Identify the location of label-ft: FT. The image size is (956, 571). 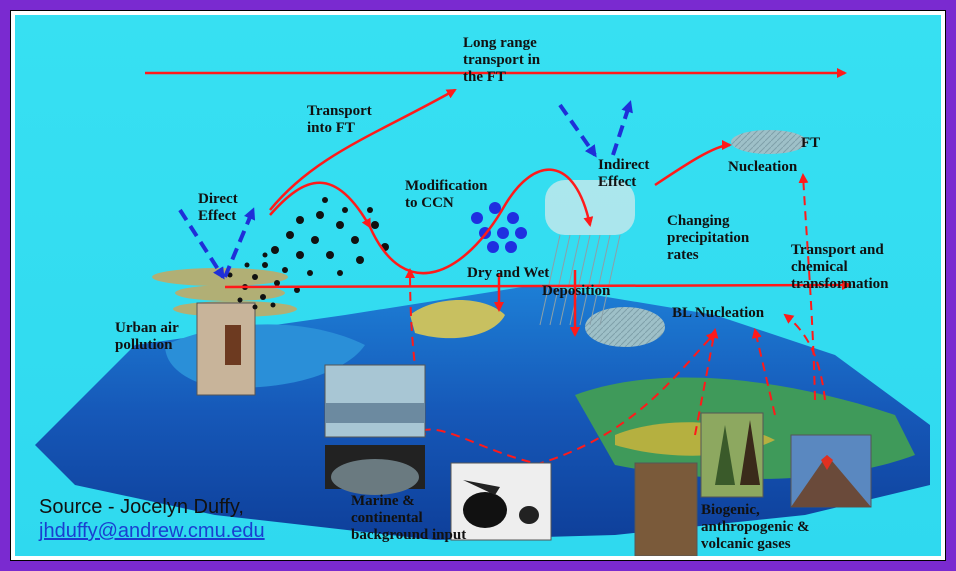
(811, 143).